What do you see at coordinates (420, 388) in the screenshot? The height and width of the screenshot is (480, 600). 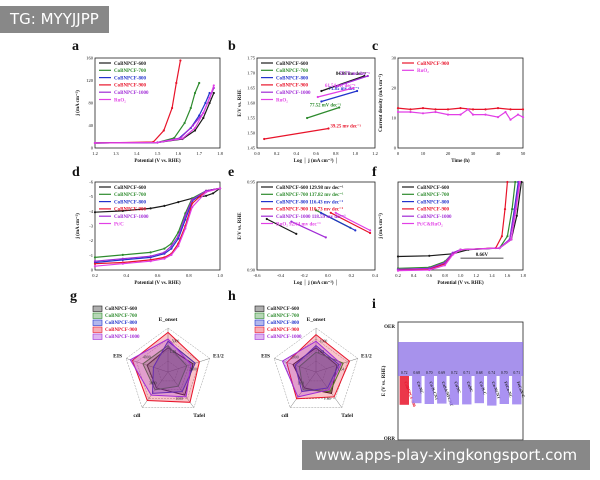 I see `bar-category-label: Co-NC` at bounding box center [420, 388].